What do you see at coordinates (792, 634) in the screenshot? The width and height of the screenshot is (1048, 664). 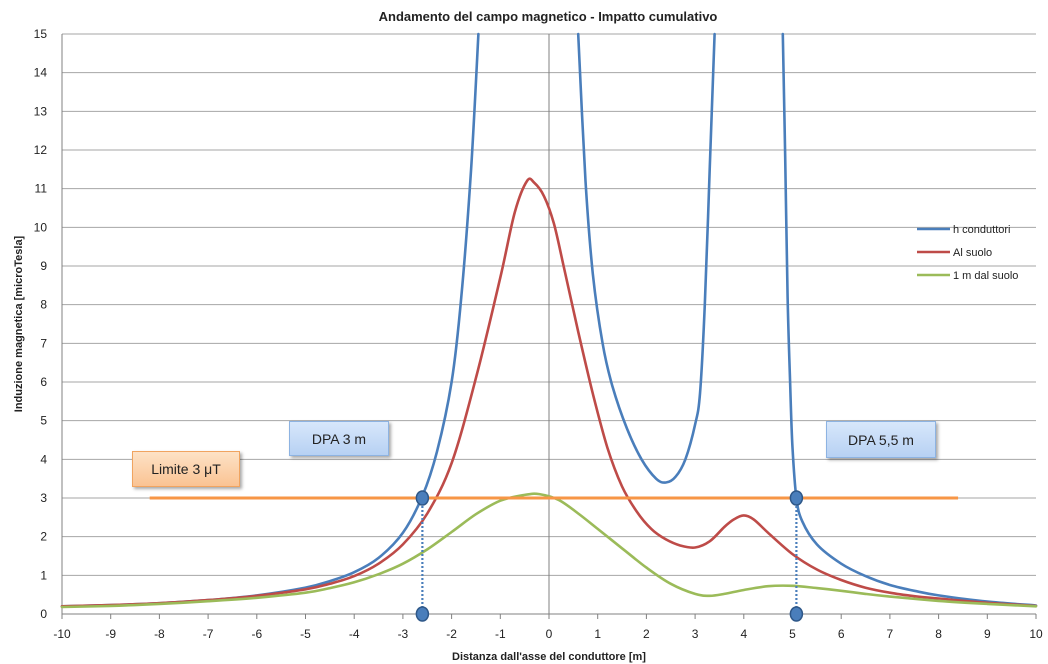 I see `x-tick-label: 5` at bounding box center [792, 634].